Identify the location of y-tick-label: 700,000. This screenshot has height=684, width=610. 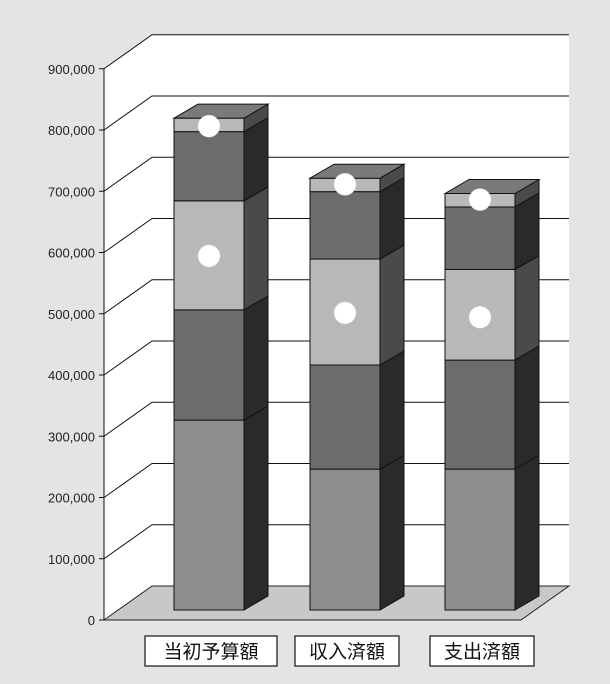
(71, 191).